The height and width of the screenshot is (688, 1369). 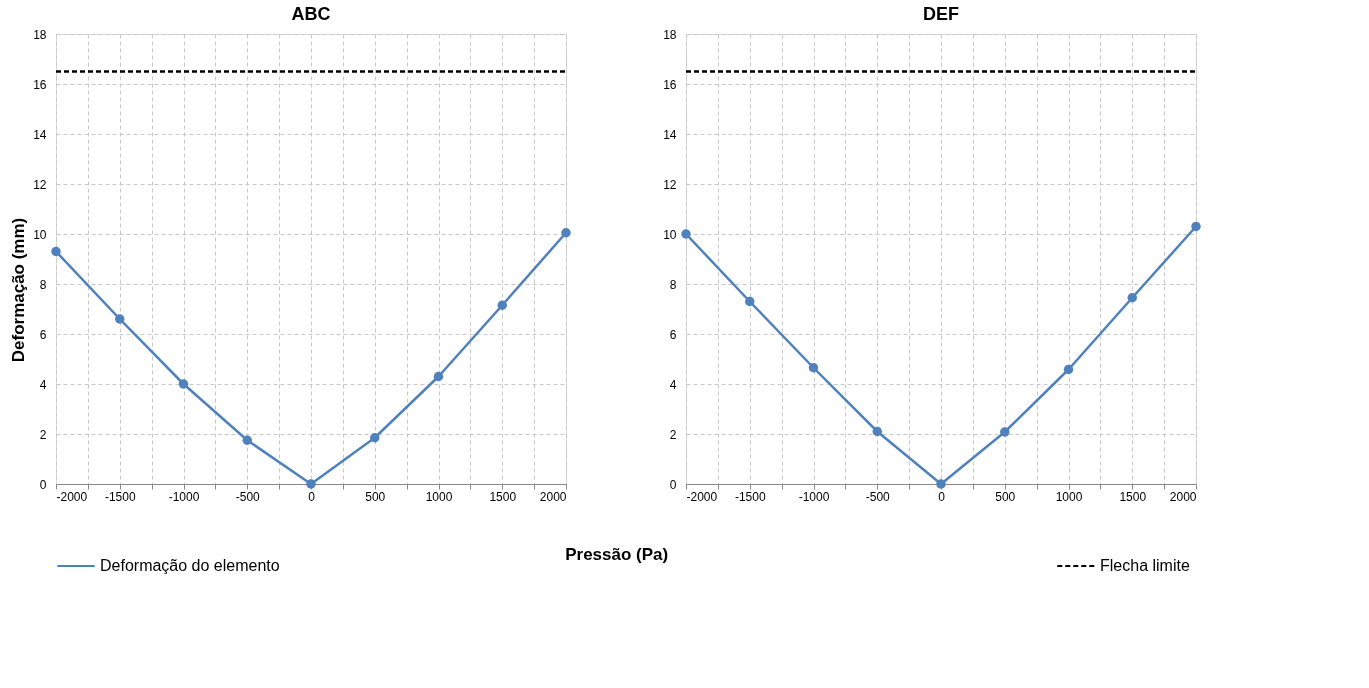 I want to click on y-axis-title: Deformação (mm), so click(x=19, y=290).